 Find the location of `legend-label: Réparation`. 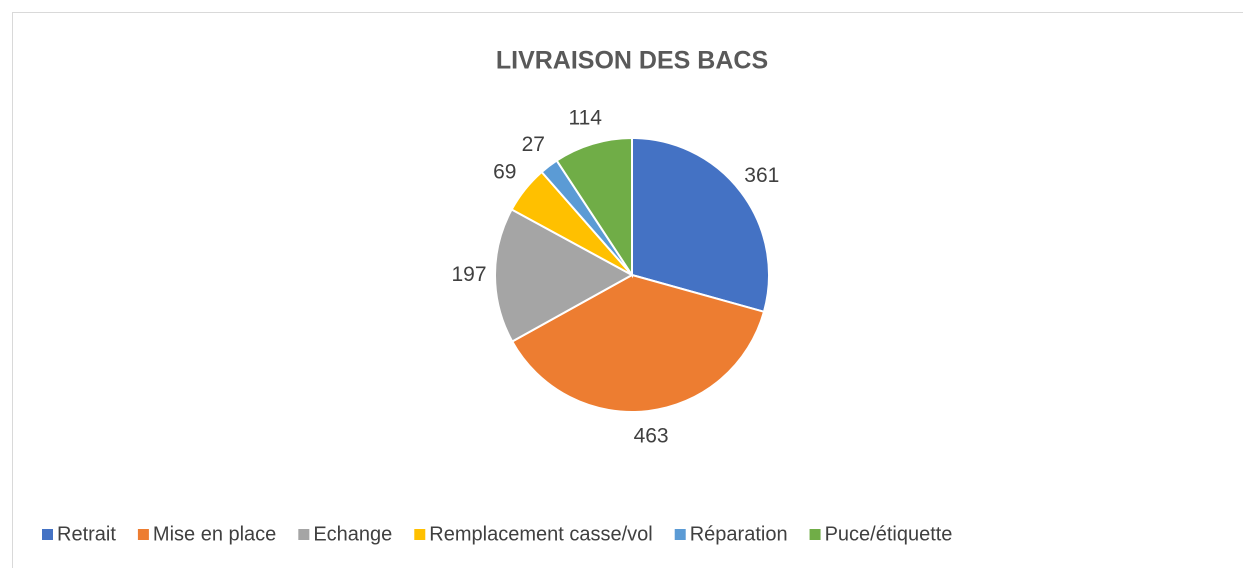

legend-label: Réparation is located at coordinates (739, 534).